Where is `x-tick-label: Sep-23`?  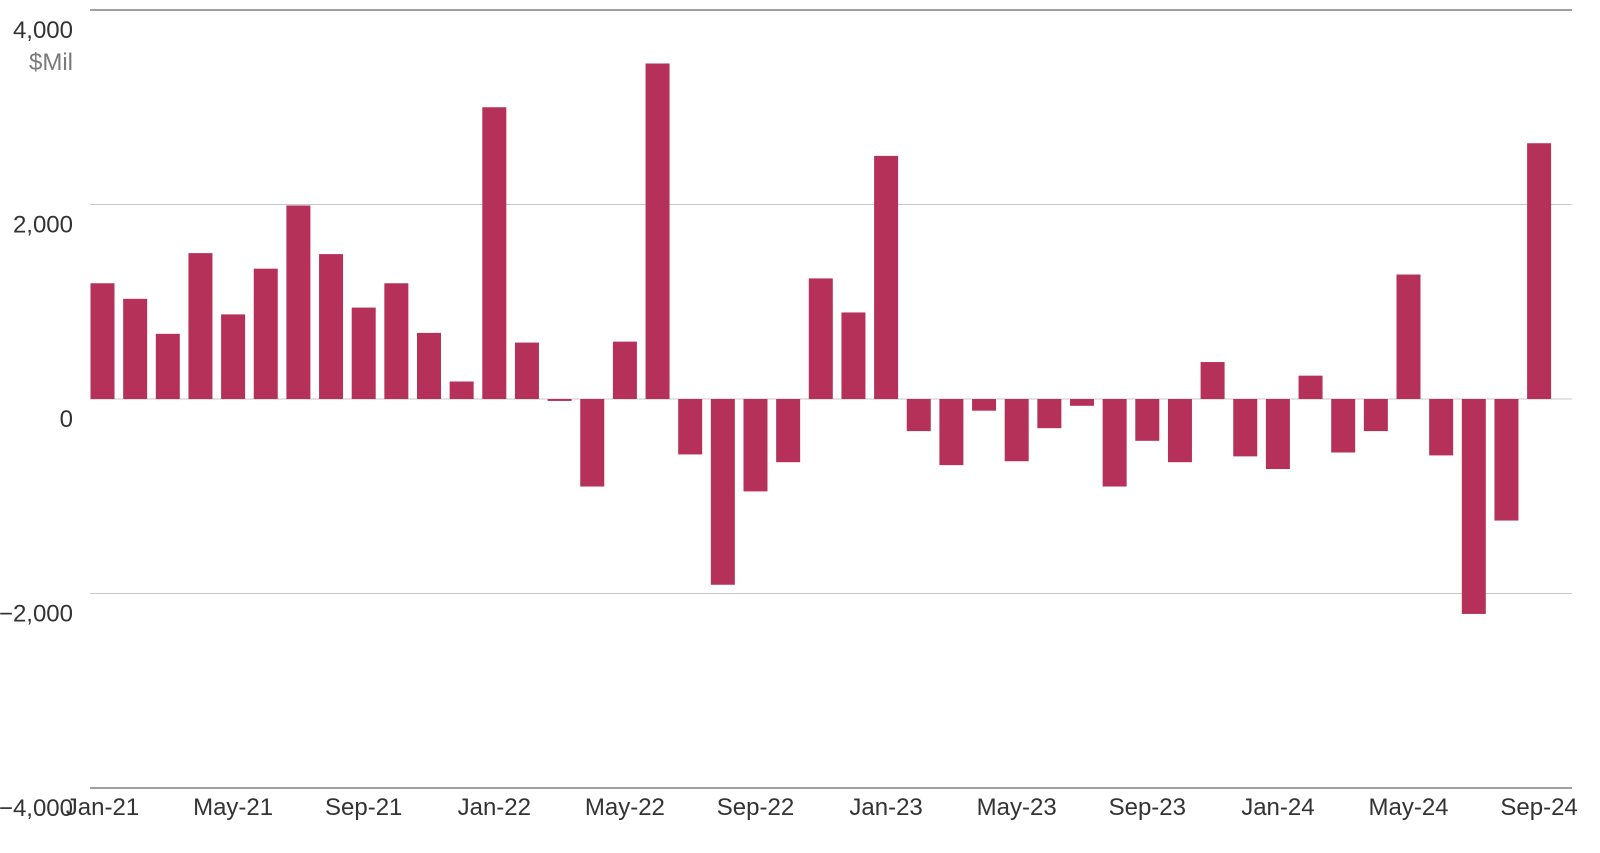 x-tick-label: Sep-23 is located at coordinates (1147, 807).